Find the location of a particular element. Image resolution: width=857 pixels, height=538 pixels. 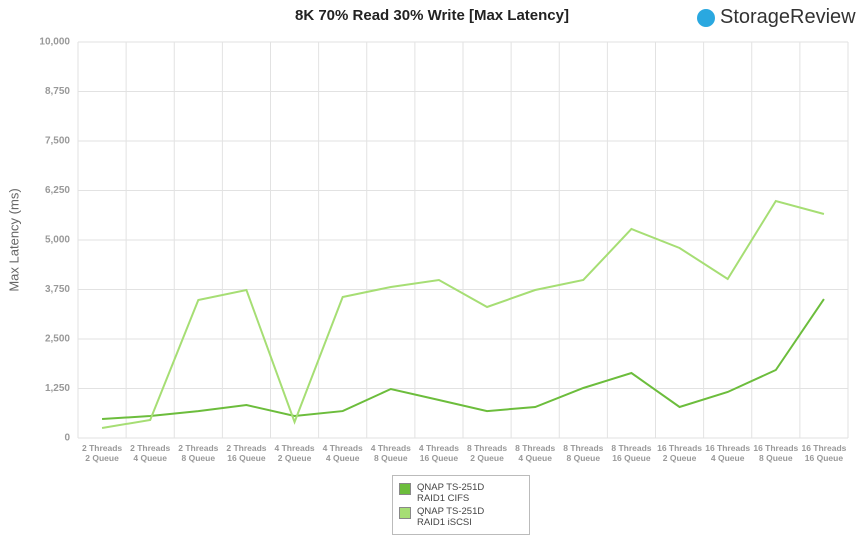

x-tick-label: 4 Threads 8 Queue is located at coordinates (391, 453).